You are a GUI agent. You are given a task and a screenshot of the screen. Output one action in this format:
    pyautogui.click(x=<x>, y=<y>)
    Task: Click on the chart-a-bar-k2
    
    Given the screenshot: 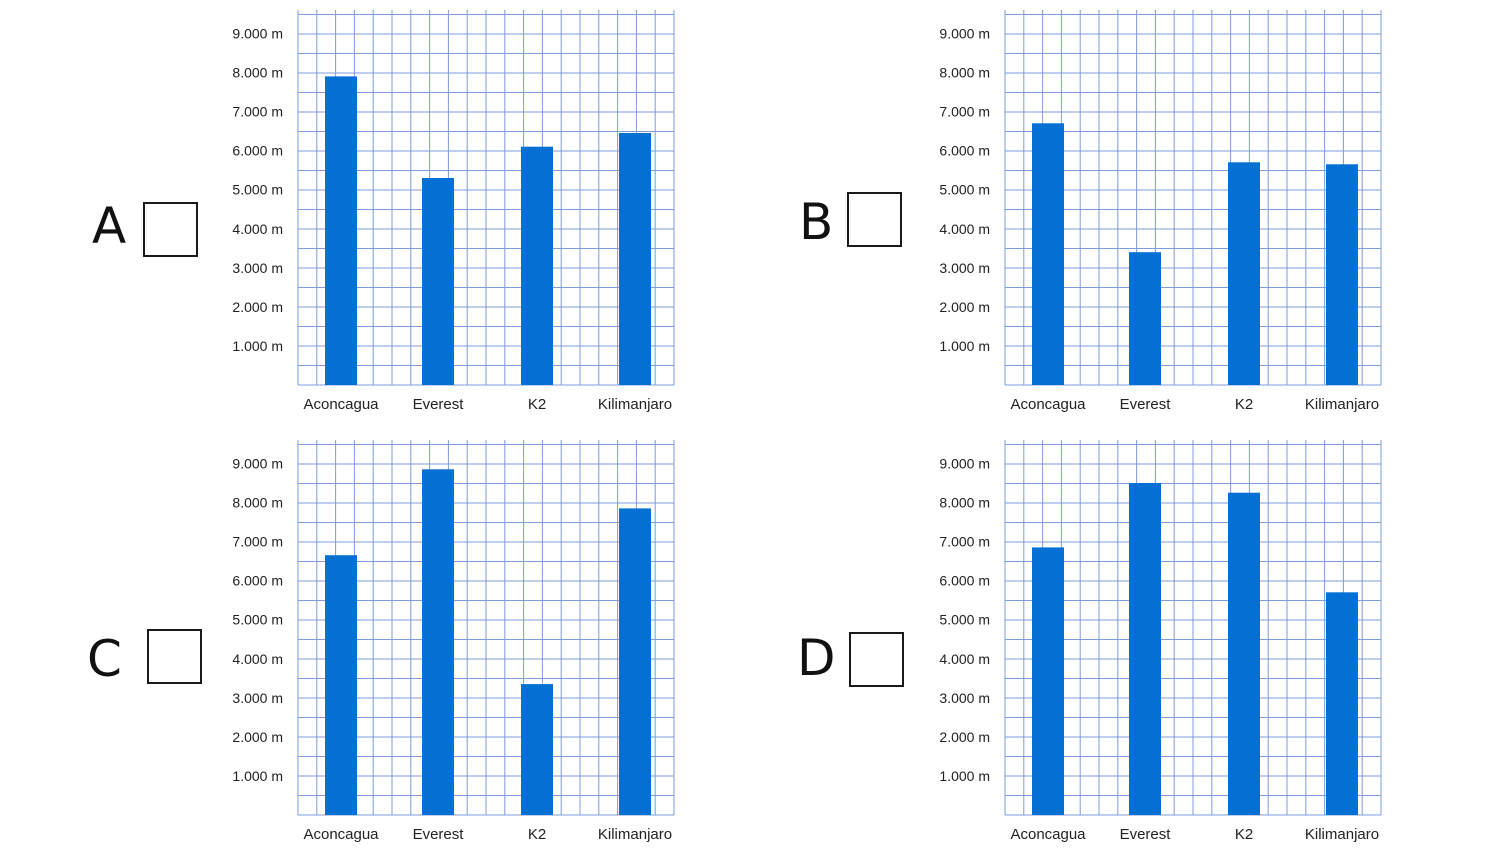 What is the action you would take?
    pyautogui.click(x=537, y=265)
    